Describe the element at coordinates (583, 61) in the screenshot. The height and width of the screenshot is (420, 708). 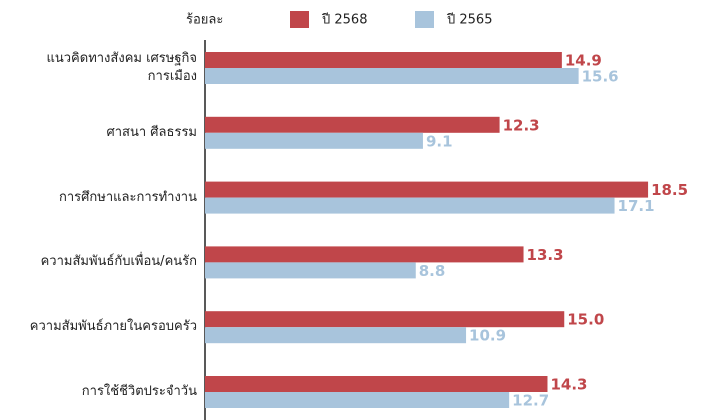
I see `value-label: 14.9` at that location.